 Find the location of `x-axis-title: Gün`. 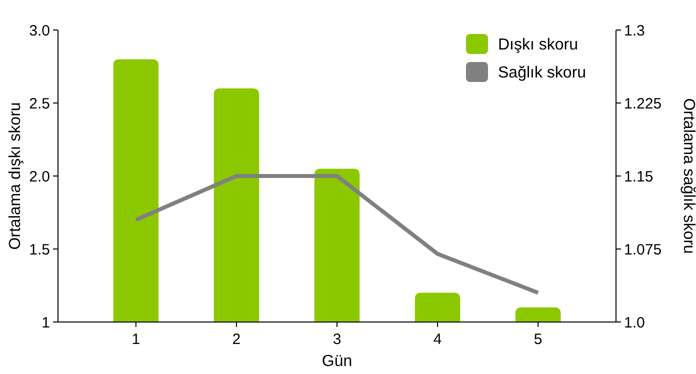

x-axis-title: Gün is located at coordinates (337, 361).